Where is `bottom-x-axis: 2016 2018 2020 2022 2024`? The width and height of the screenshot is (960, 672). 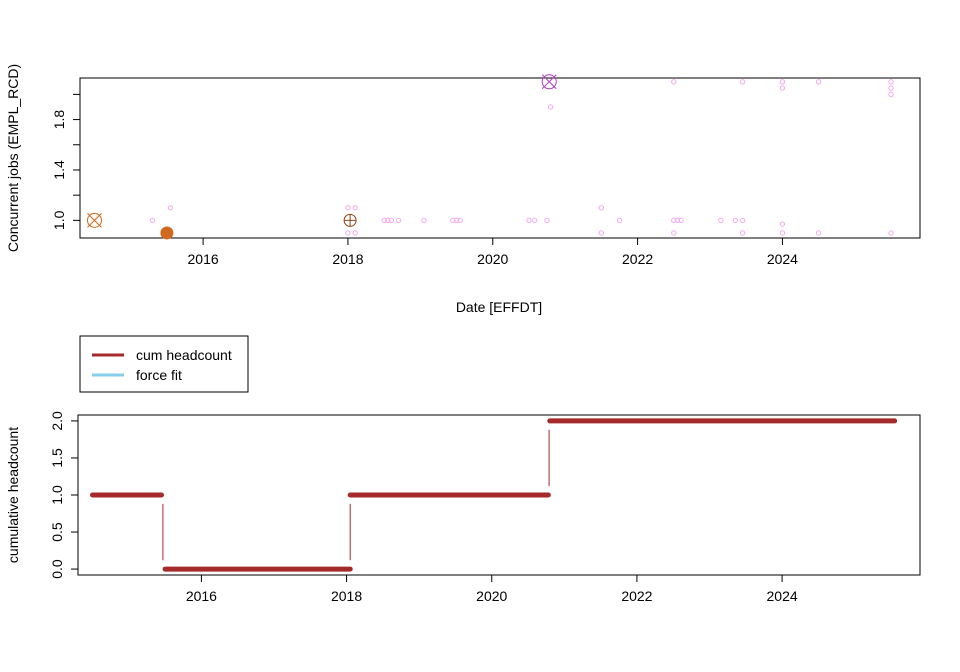 bottom-x-axis: 2016 2018 2020 2022 2024 is located at coordinates (492, 589).